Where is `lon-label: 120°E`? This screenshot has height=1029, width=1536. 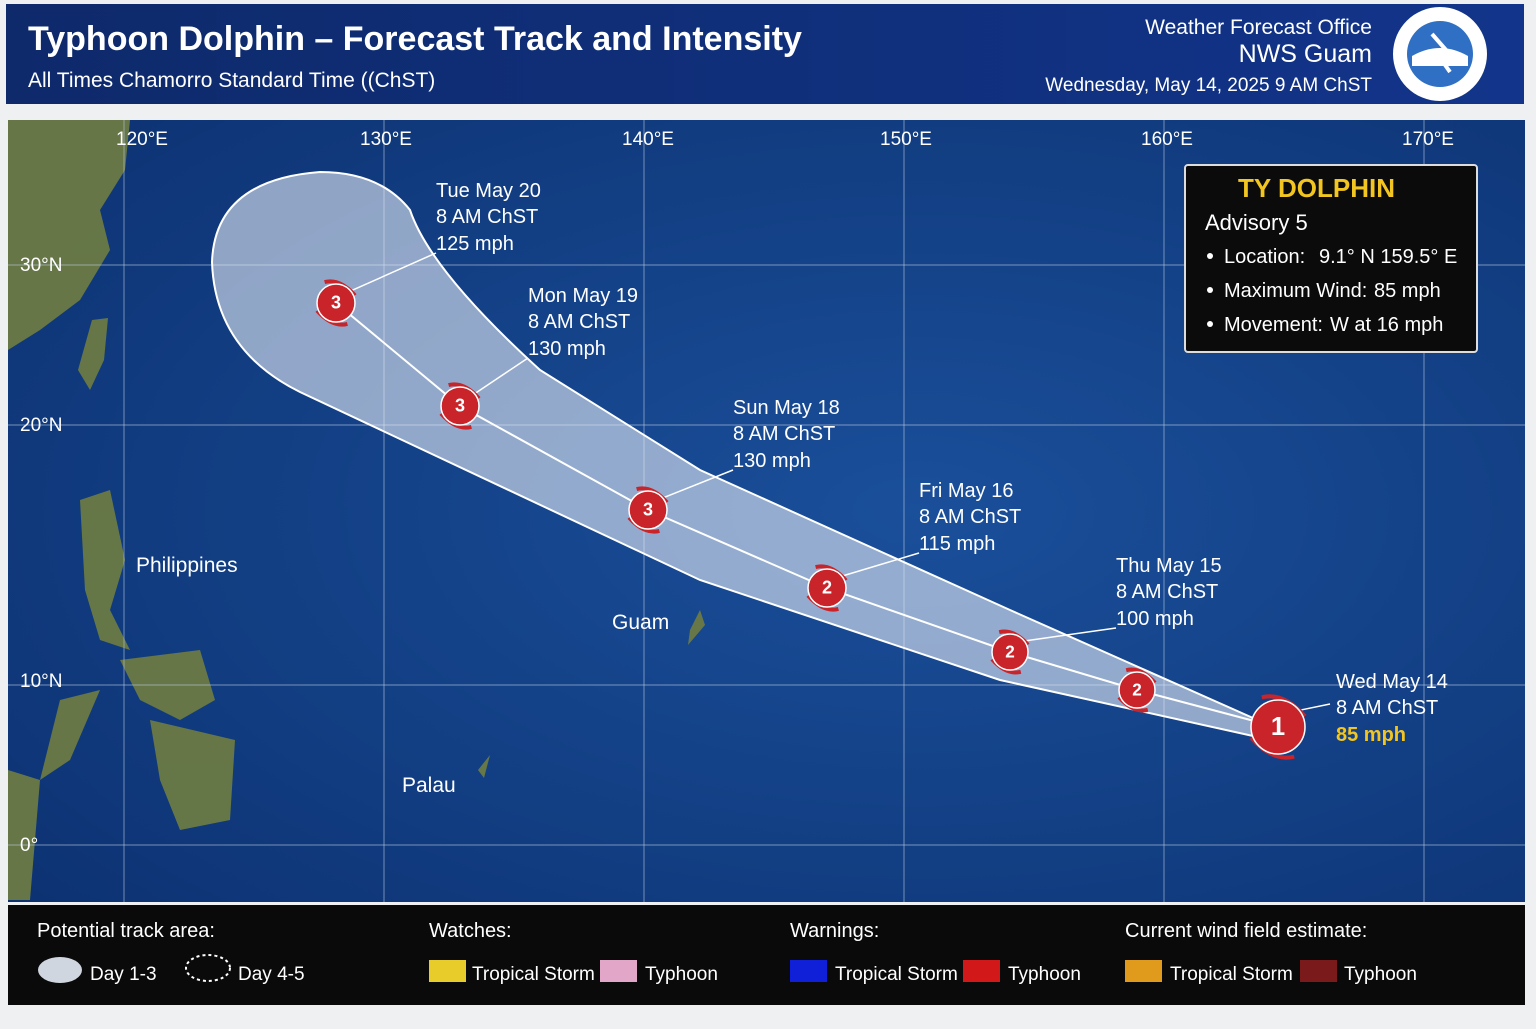
lon-label: 120°E is located at coordinates (142, 139).